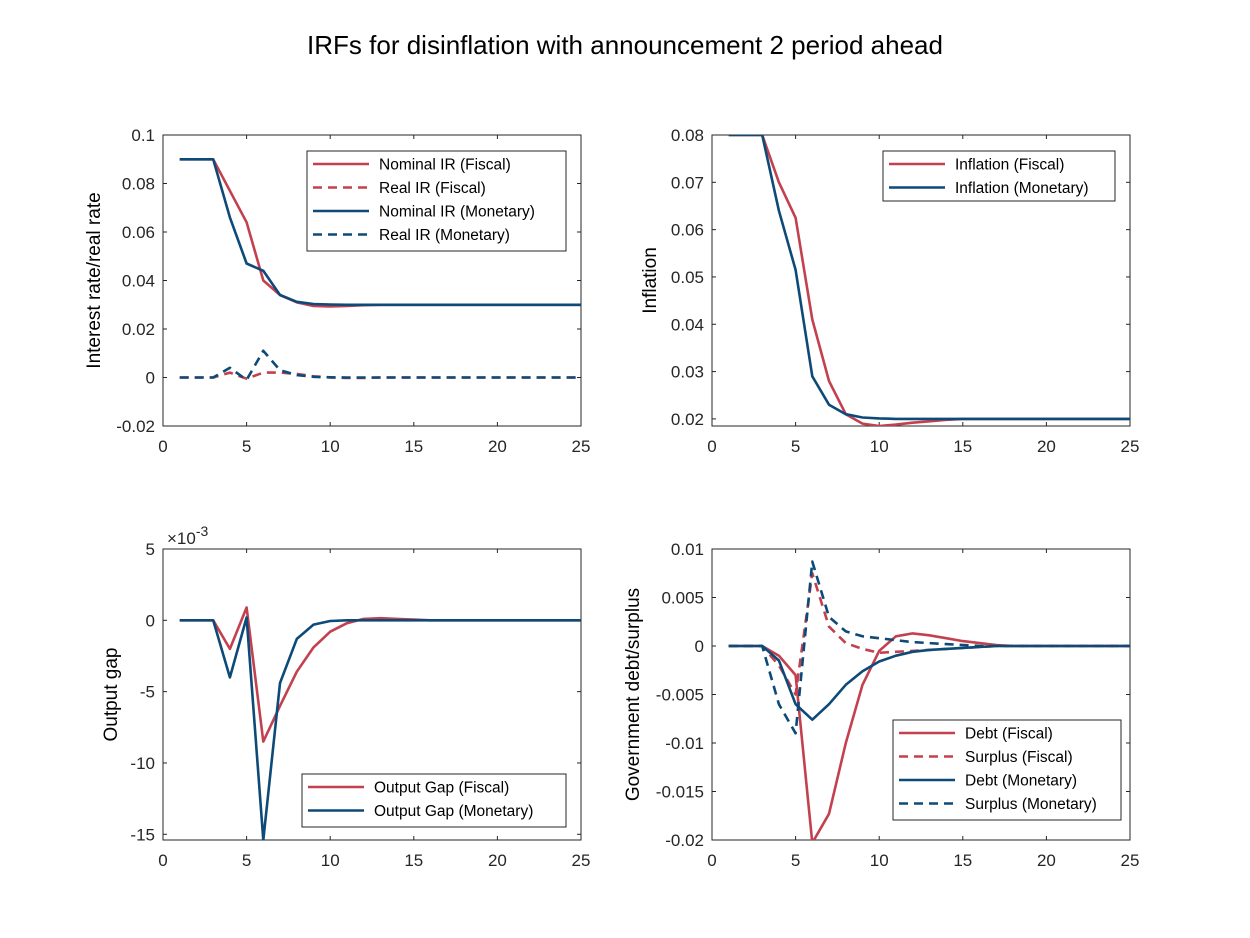 The image size is (1250, 938). What do you see at coordinates (687, 182) in the screenshot?
I see `y-tick-label: 0.07` at bounding box center [687, 182].